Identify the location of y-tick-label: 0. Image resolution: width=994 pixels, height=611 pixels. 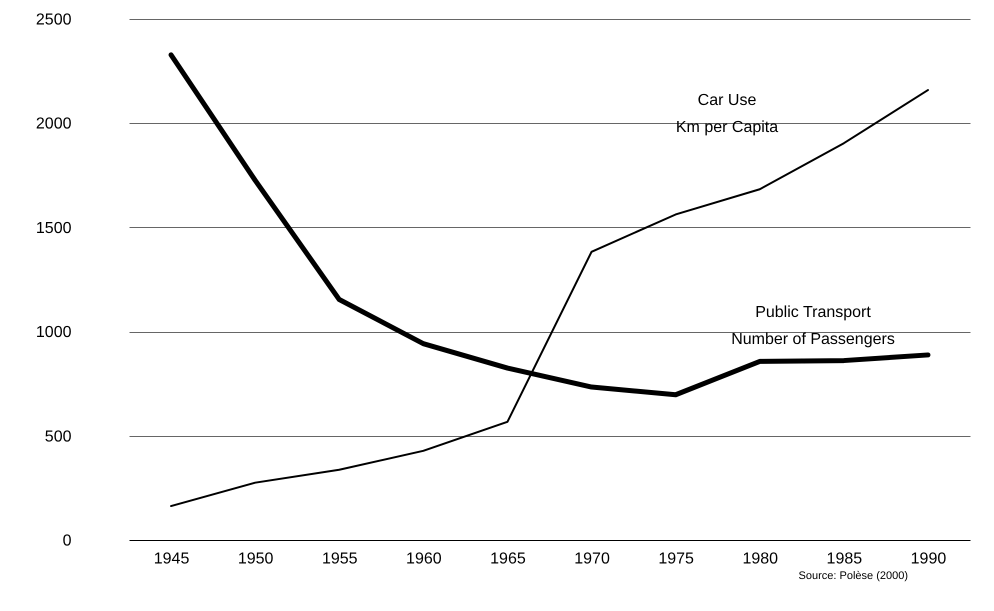
(67, 541).